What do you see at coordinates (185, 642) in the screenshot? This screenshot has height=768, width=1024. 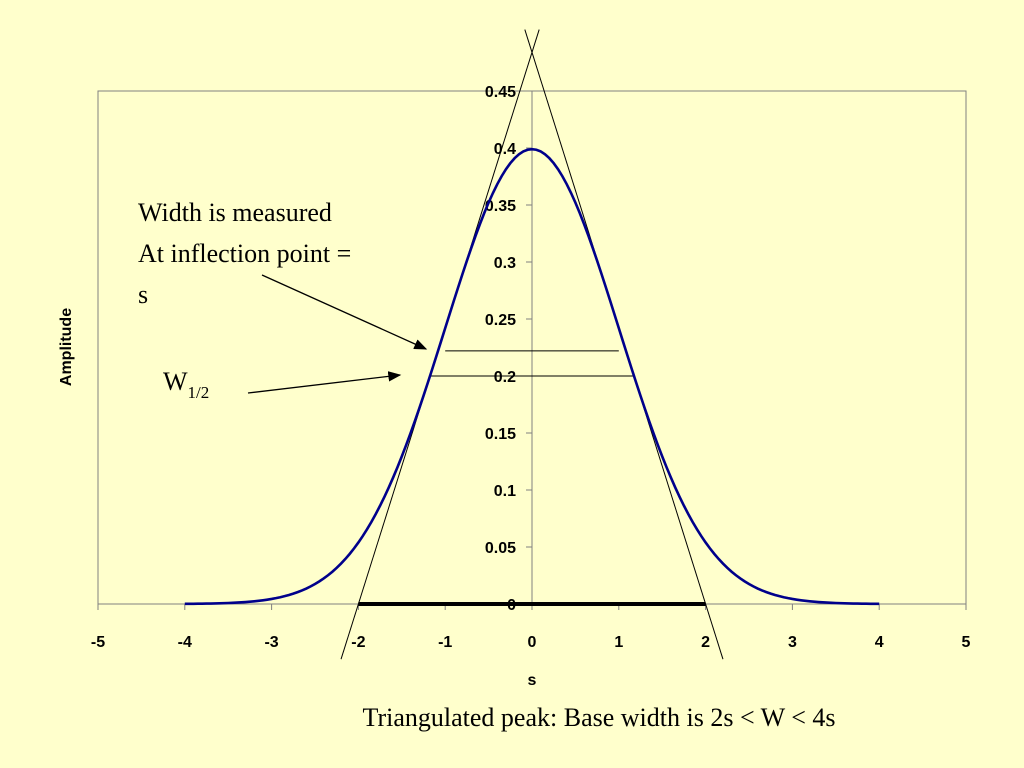 I see `x-tick-label: -4` at bounding box center [185, 642].